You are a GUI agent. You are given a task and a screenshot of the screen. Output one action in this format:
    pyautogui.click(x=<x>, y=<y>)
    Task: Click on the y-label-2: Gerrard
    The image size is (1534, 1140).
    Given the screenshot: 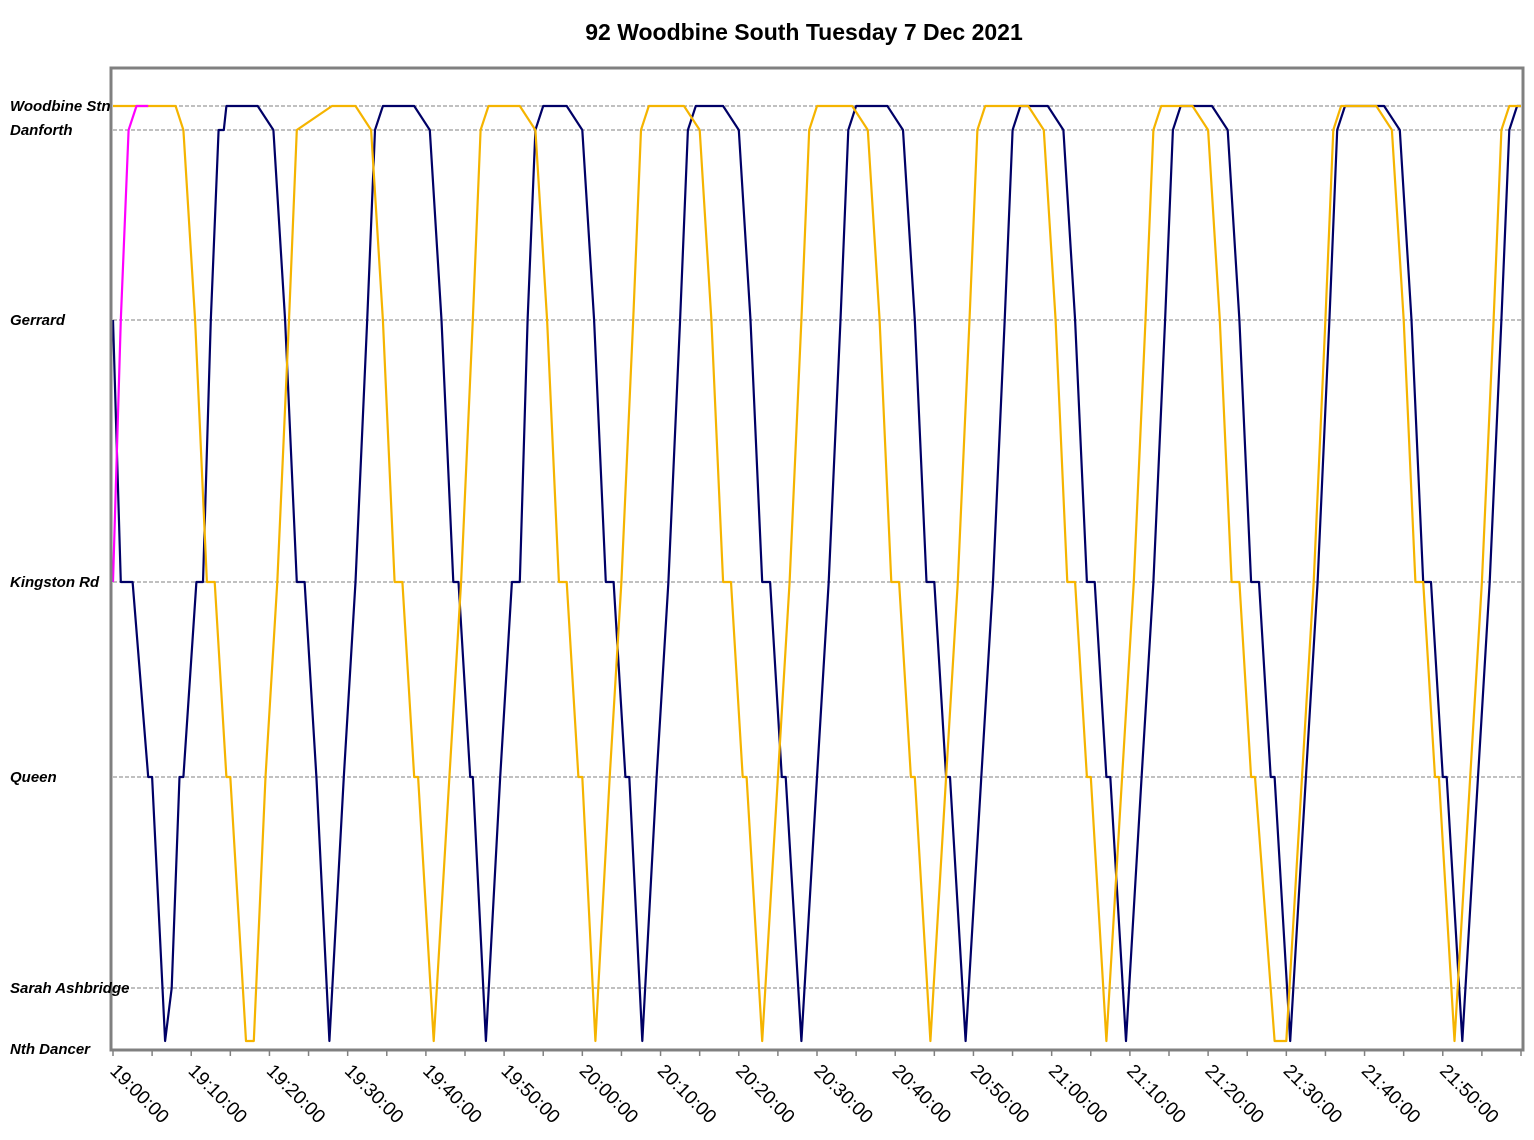 What is the action you would take?
    pyautogui.click(x=38, y=320)
    